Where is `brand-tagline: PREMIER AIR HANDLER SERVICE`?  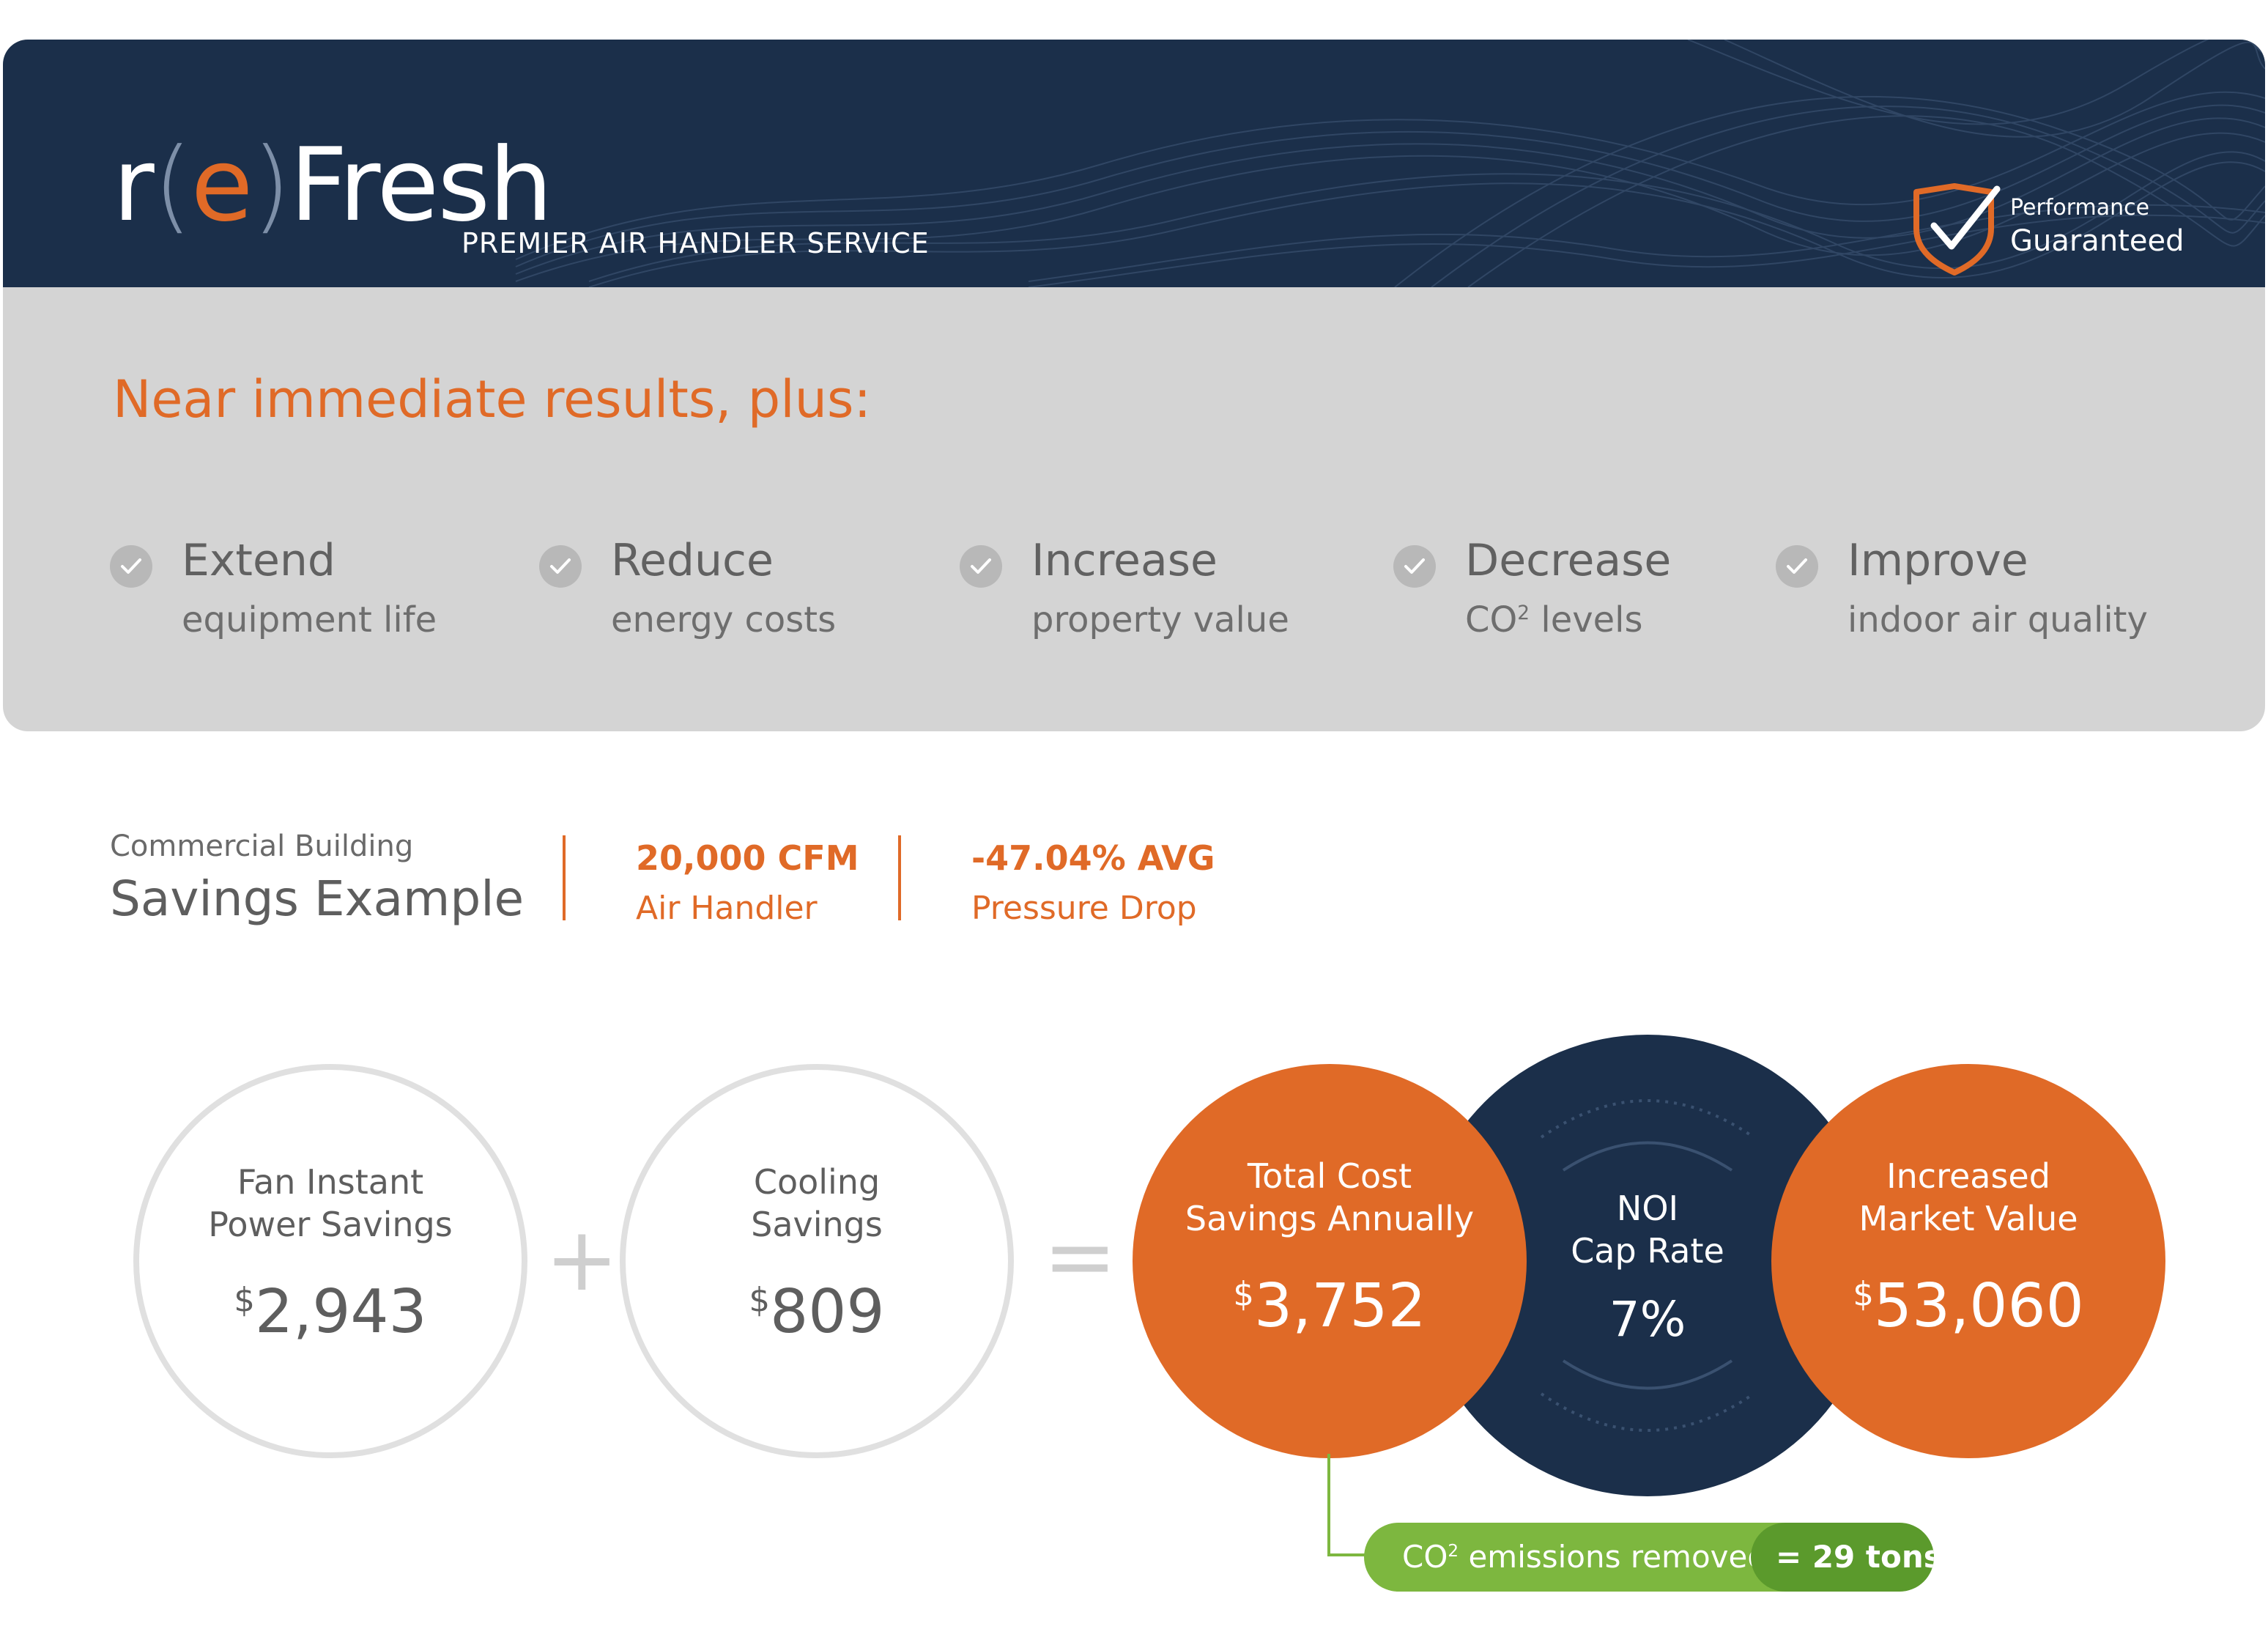
brand-tagline: PREMIER AIR HANDLER SERVICE is located at coordinates (696, 243).